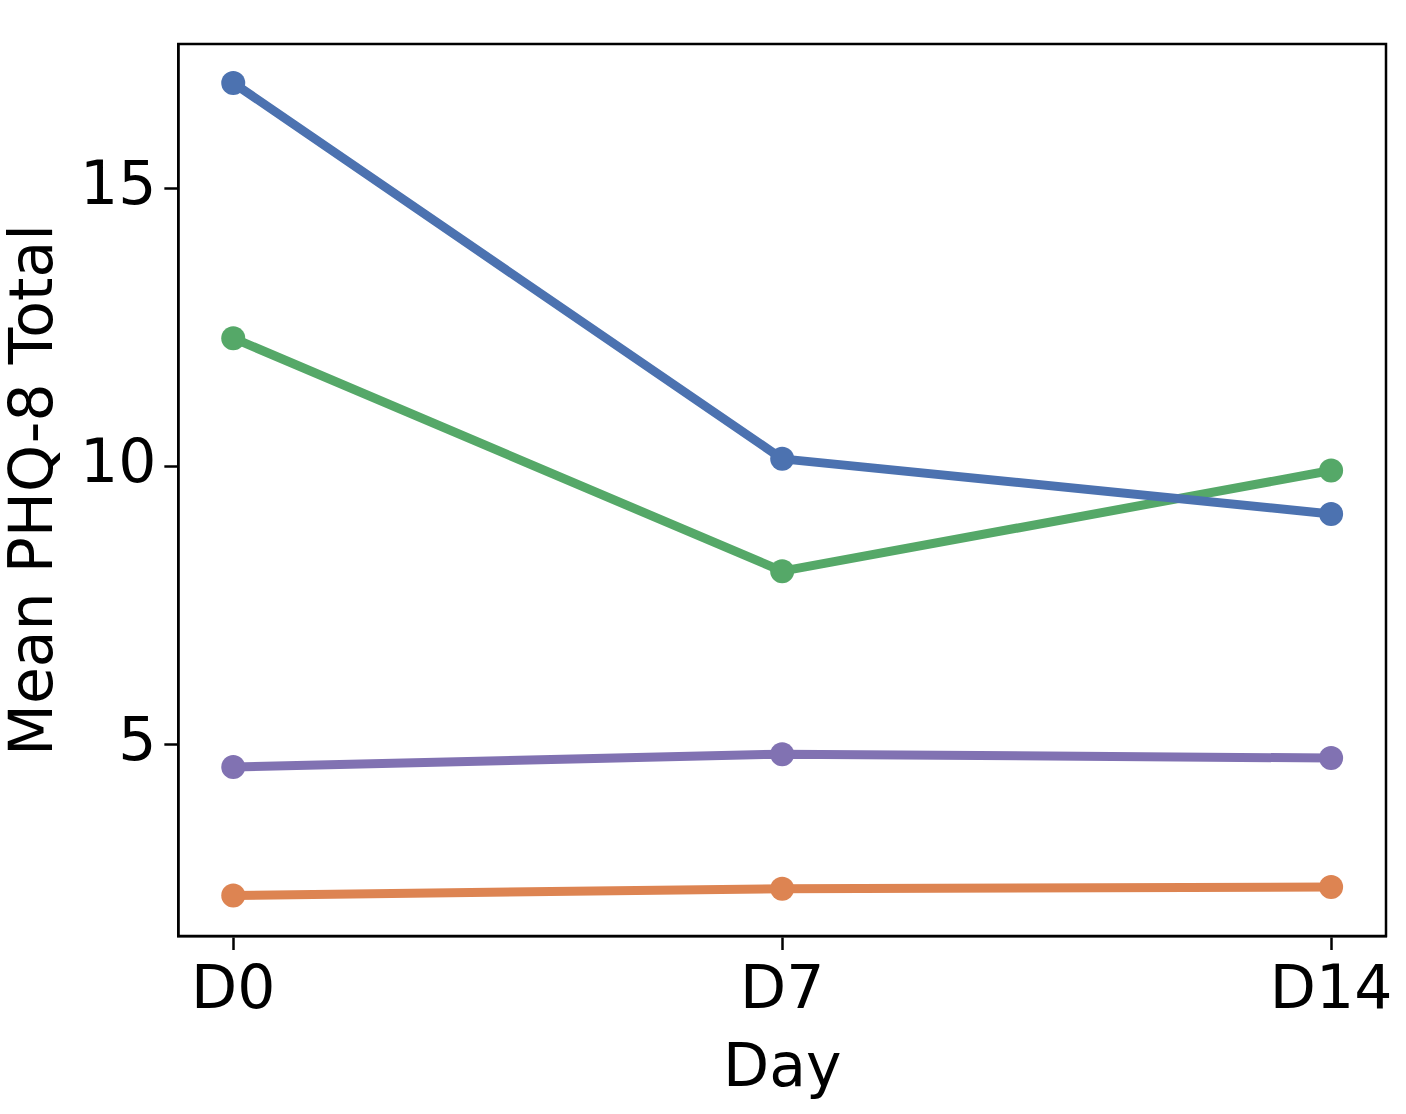 The image size is (1406, 1114). What do you see at coordinates (118, 461) in the screenshot?
I see `y-tick-label: 10` at bounding box center [118, 461].